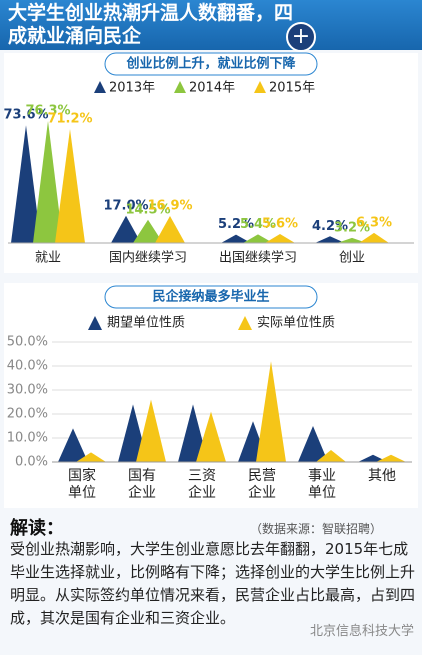 The width and height of the screenshot is (422, 655). What do you see at coordinates (82, 484) in the screenshot?
I see `x-tick-label: 国家单位` at bounding box center [82, 484].